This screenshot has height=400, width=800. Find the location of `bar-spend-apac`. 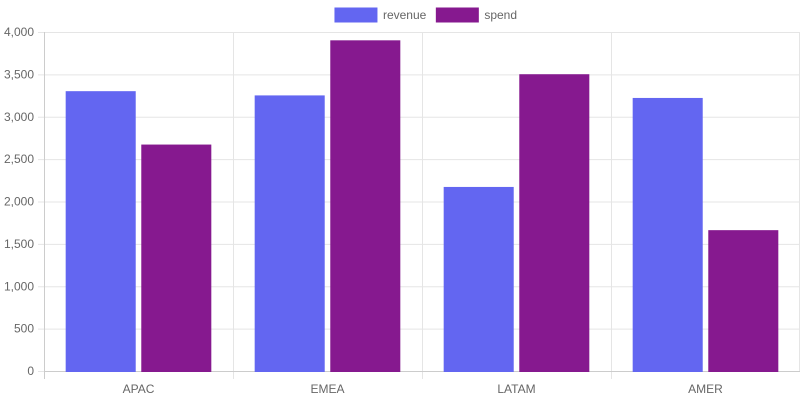

bar-spend-apac is located at coordinates (176, 258).